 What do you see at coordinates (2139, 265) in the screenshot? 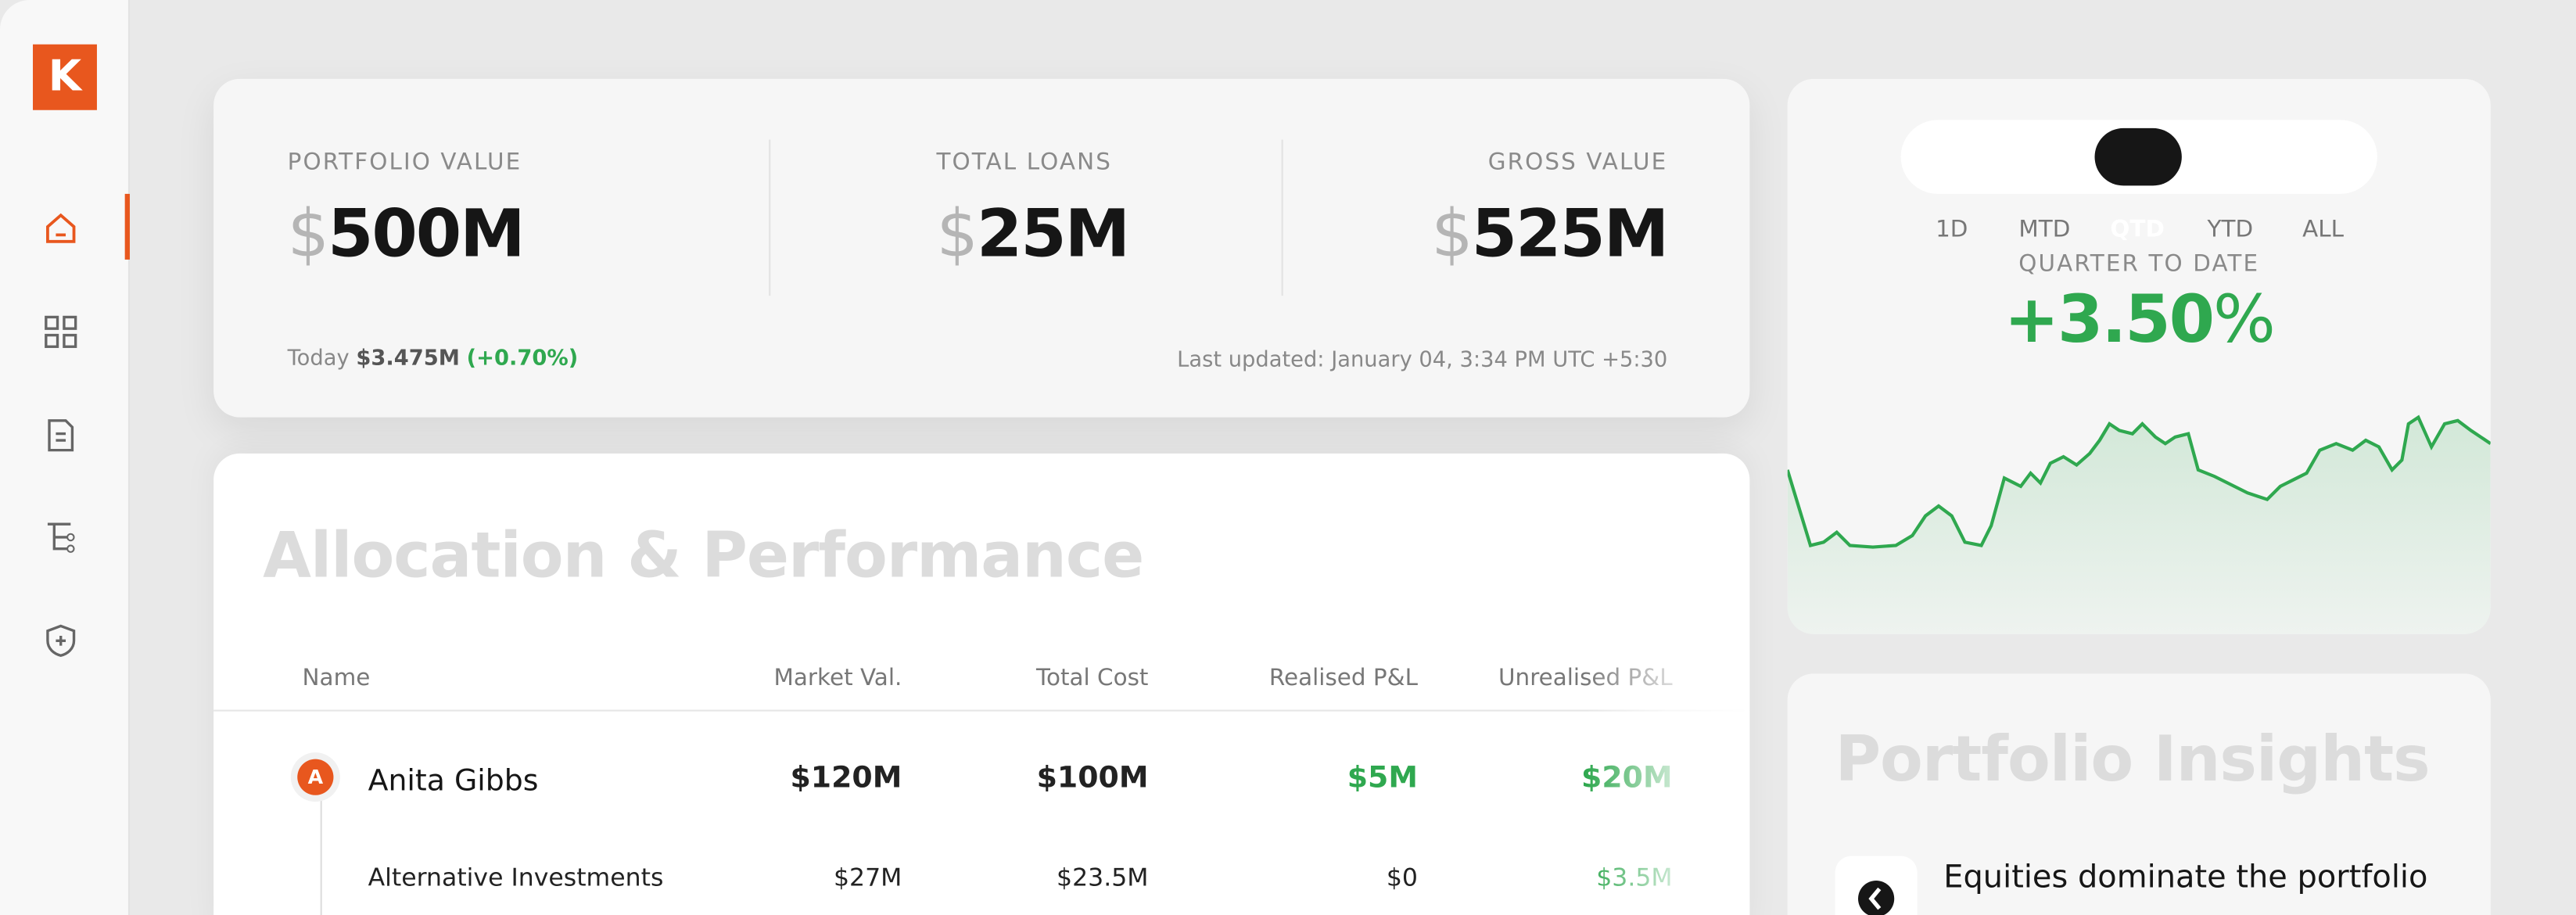
I see `period-label: QUARTER TO DATE` at bounding box center [2139, 265].